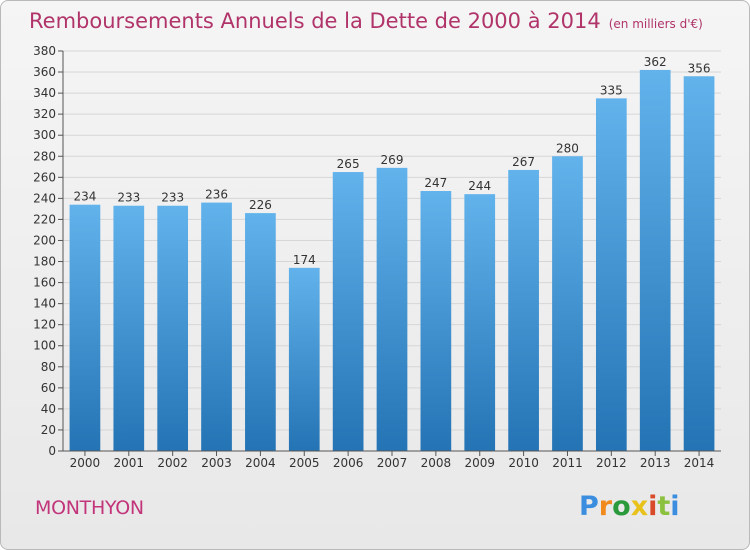 This screenshot has height=550, width=750. I want to click on data-label: 236, so click(216, 195).